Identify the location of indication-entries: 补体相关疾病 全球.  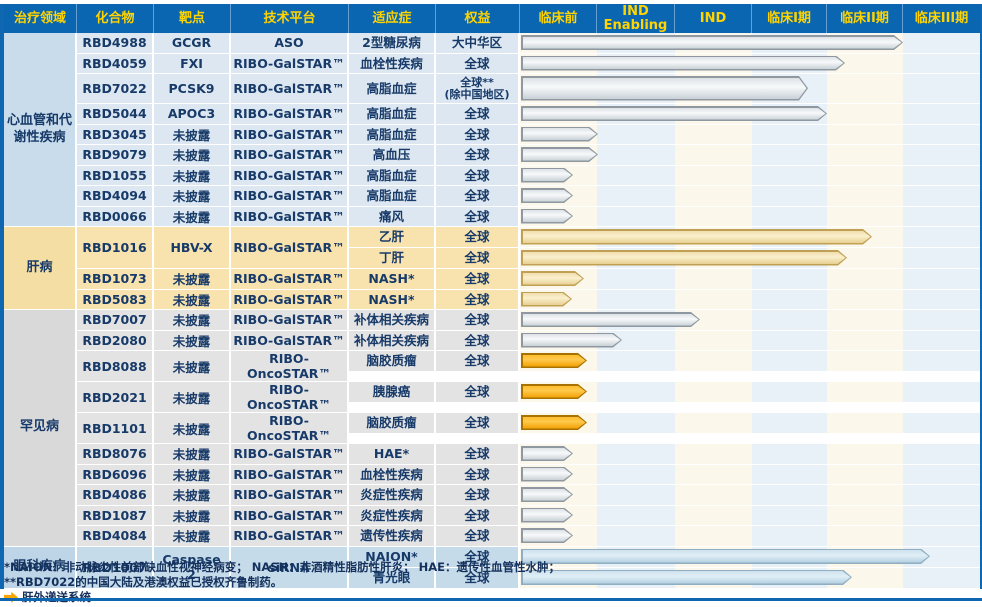
(664, 320).